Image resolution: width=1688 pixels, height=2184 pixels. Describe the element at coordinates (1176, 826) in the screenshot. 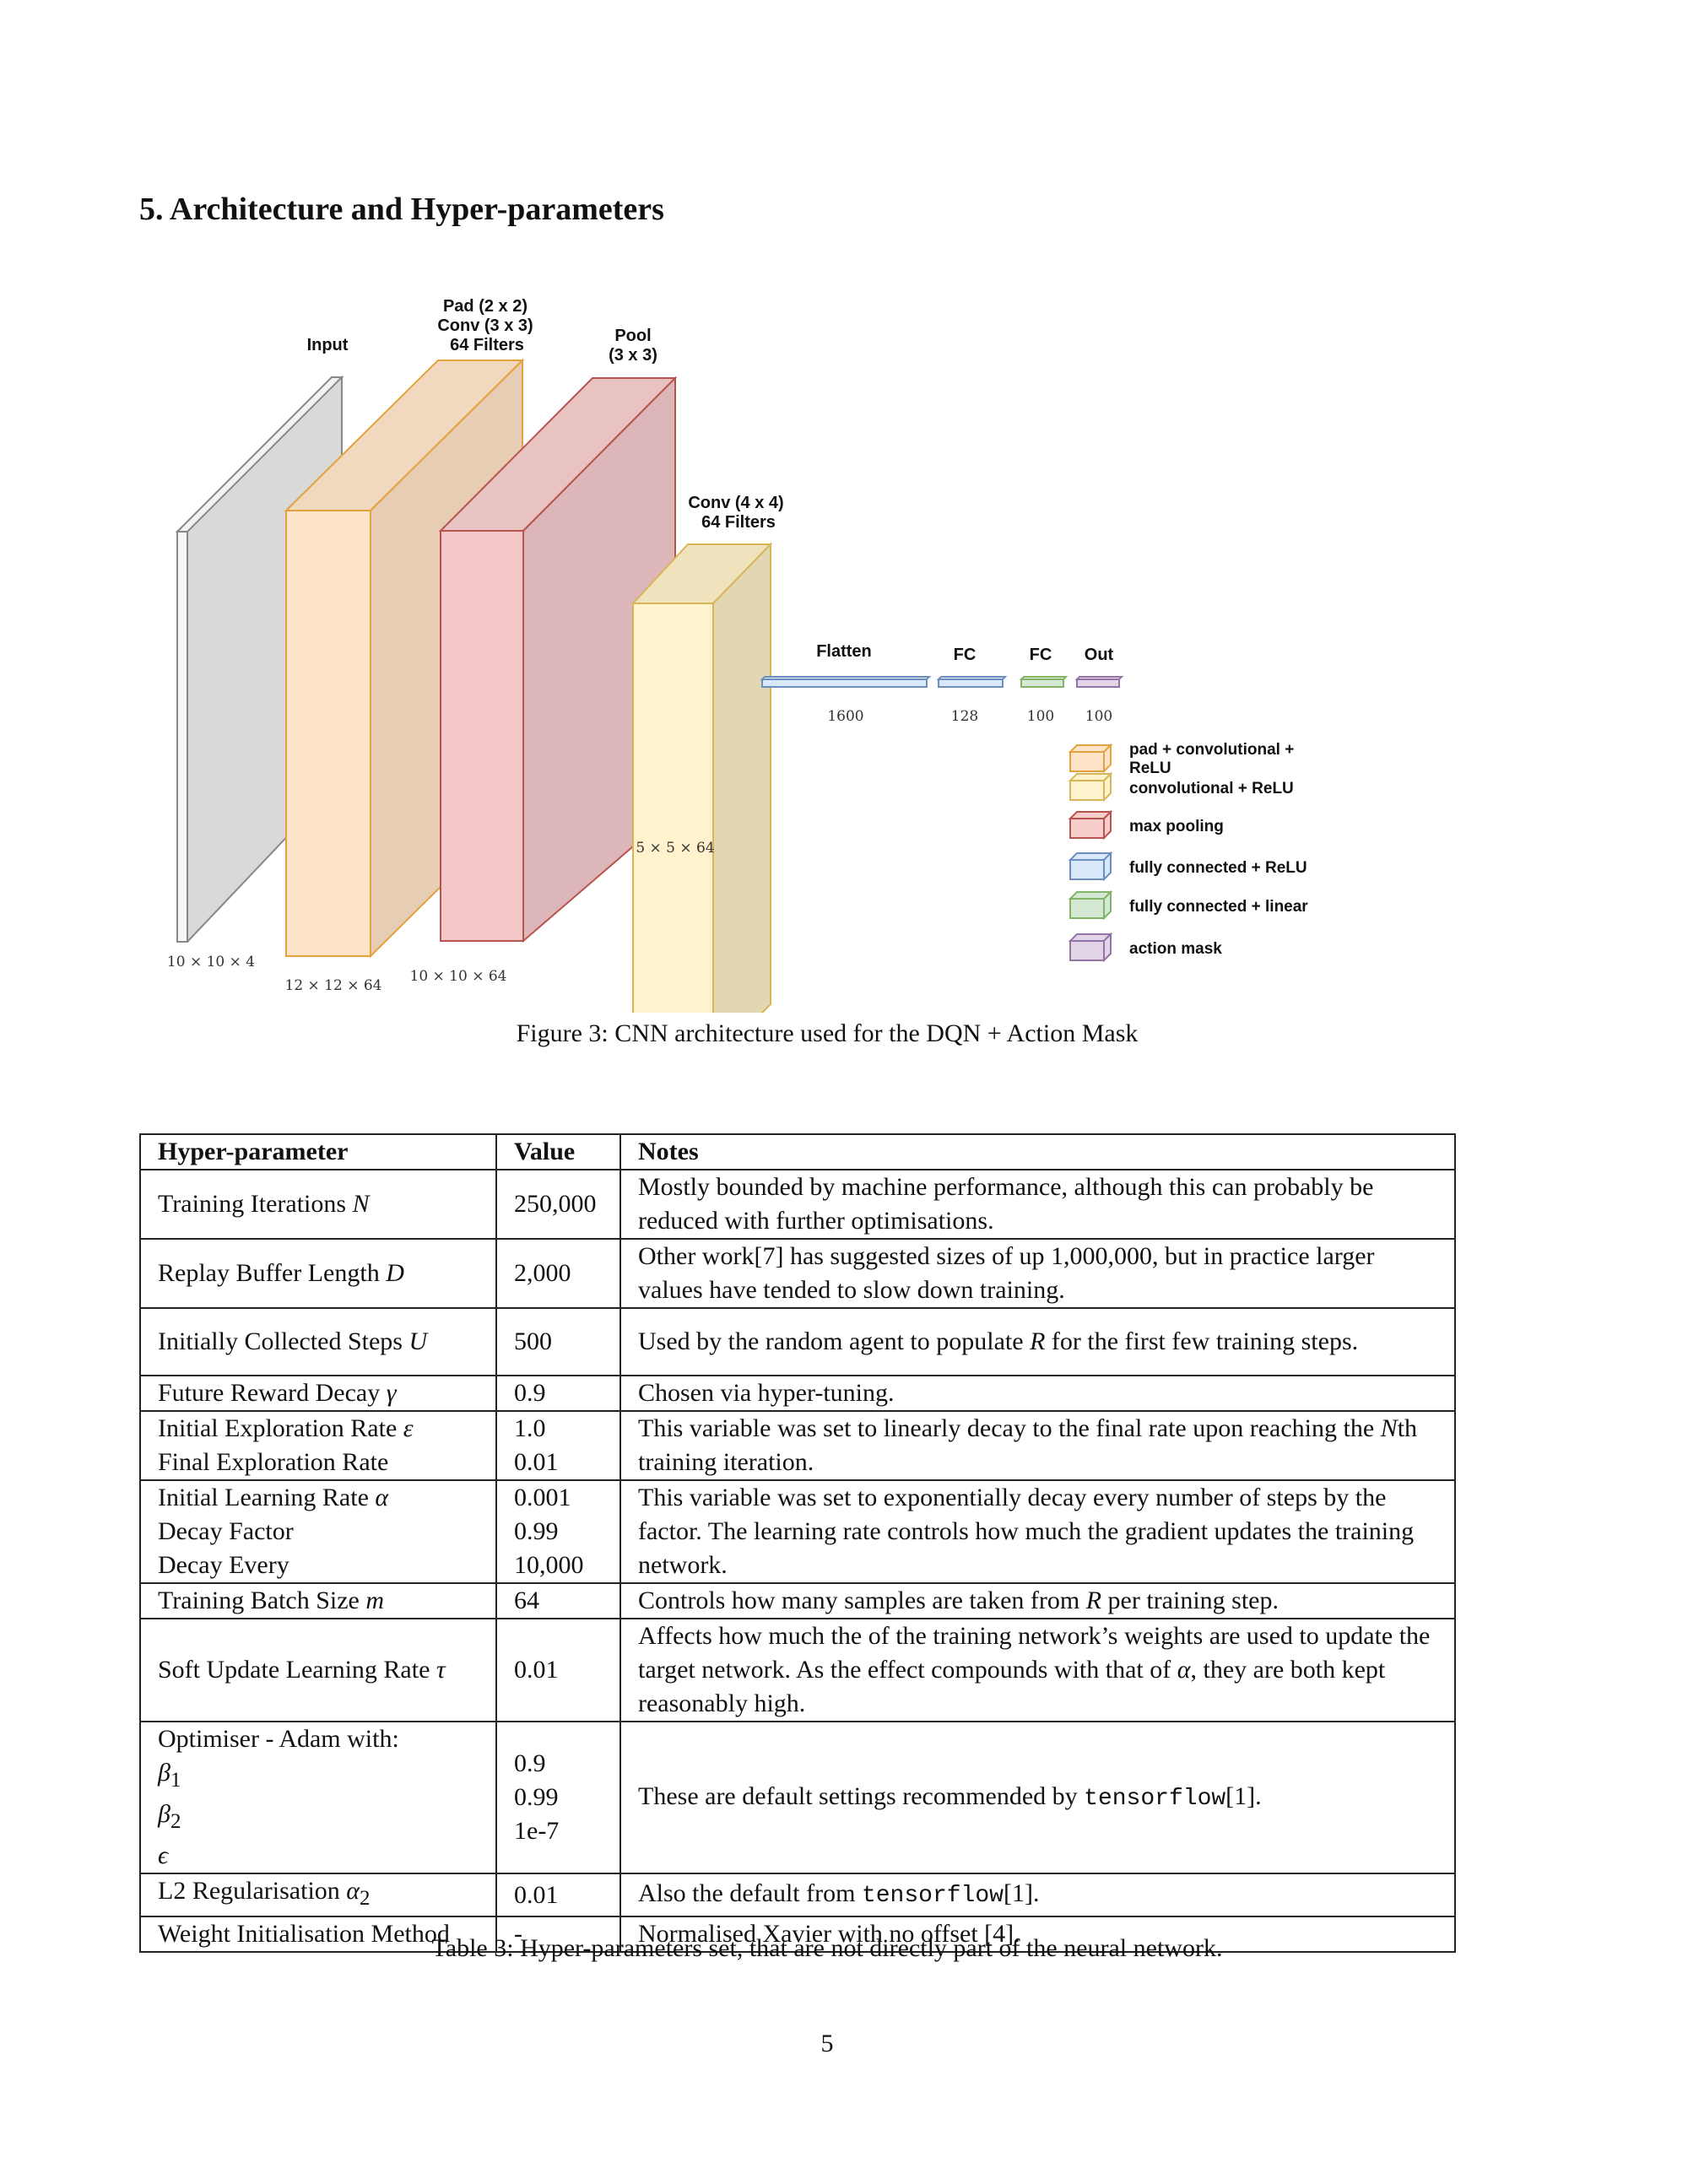

I see `legend-label: max pooling` at that location.